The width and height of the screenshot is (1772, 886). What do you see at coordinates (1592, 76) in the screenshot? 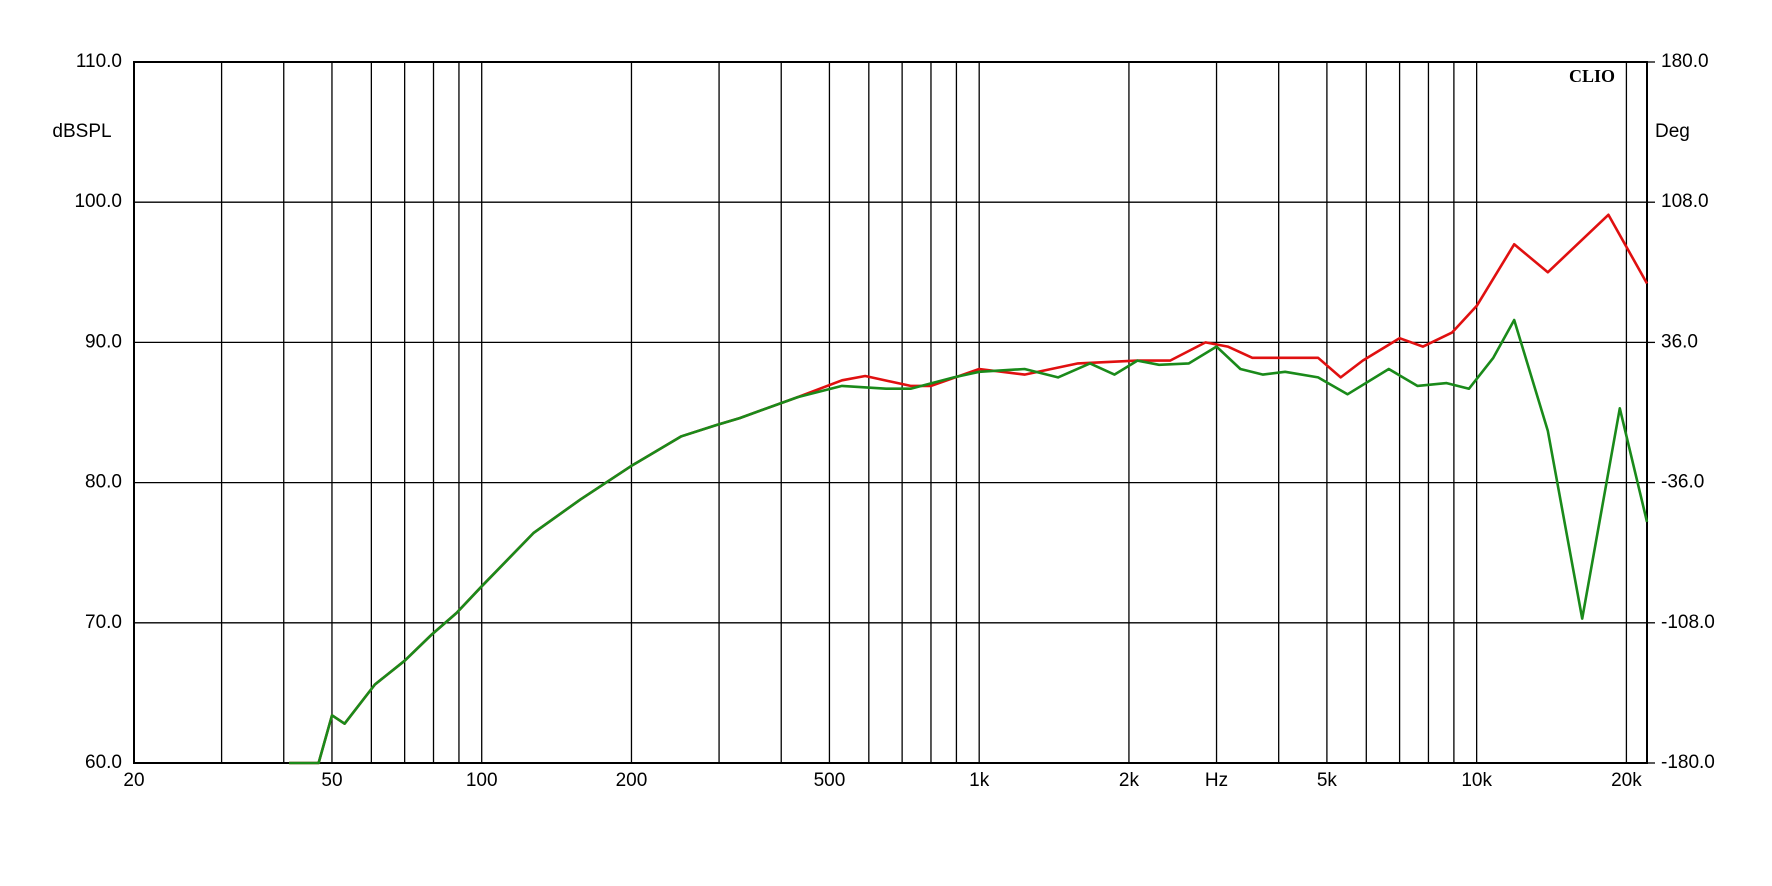
I see `brand: CLIO` at bounding box center [1592, 76].